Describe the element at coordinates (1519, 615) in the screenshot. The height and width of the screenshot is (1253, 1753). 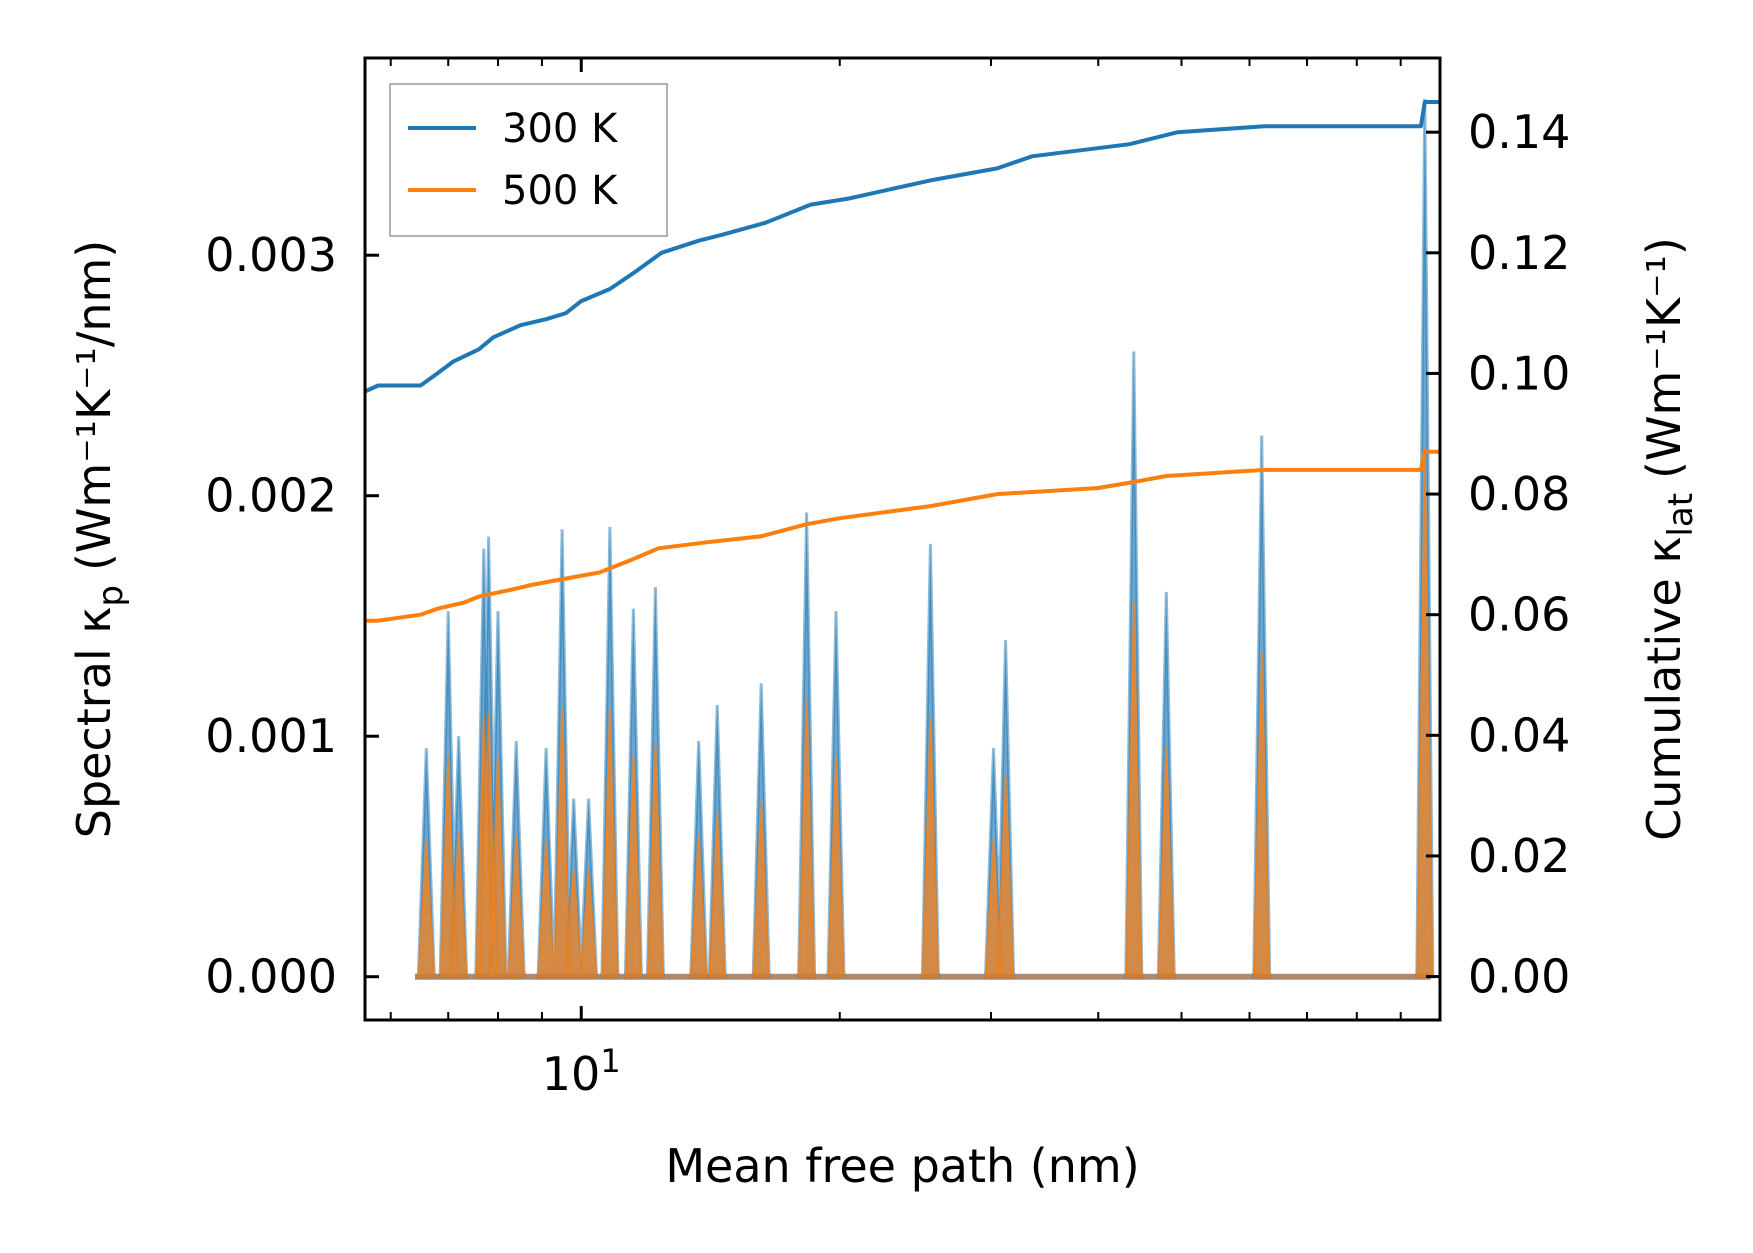
I see `y-right-tick-label: 0.06` at that location.